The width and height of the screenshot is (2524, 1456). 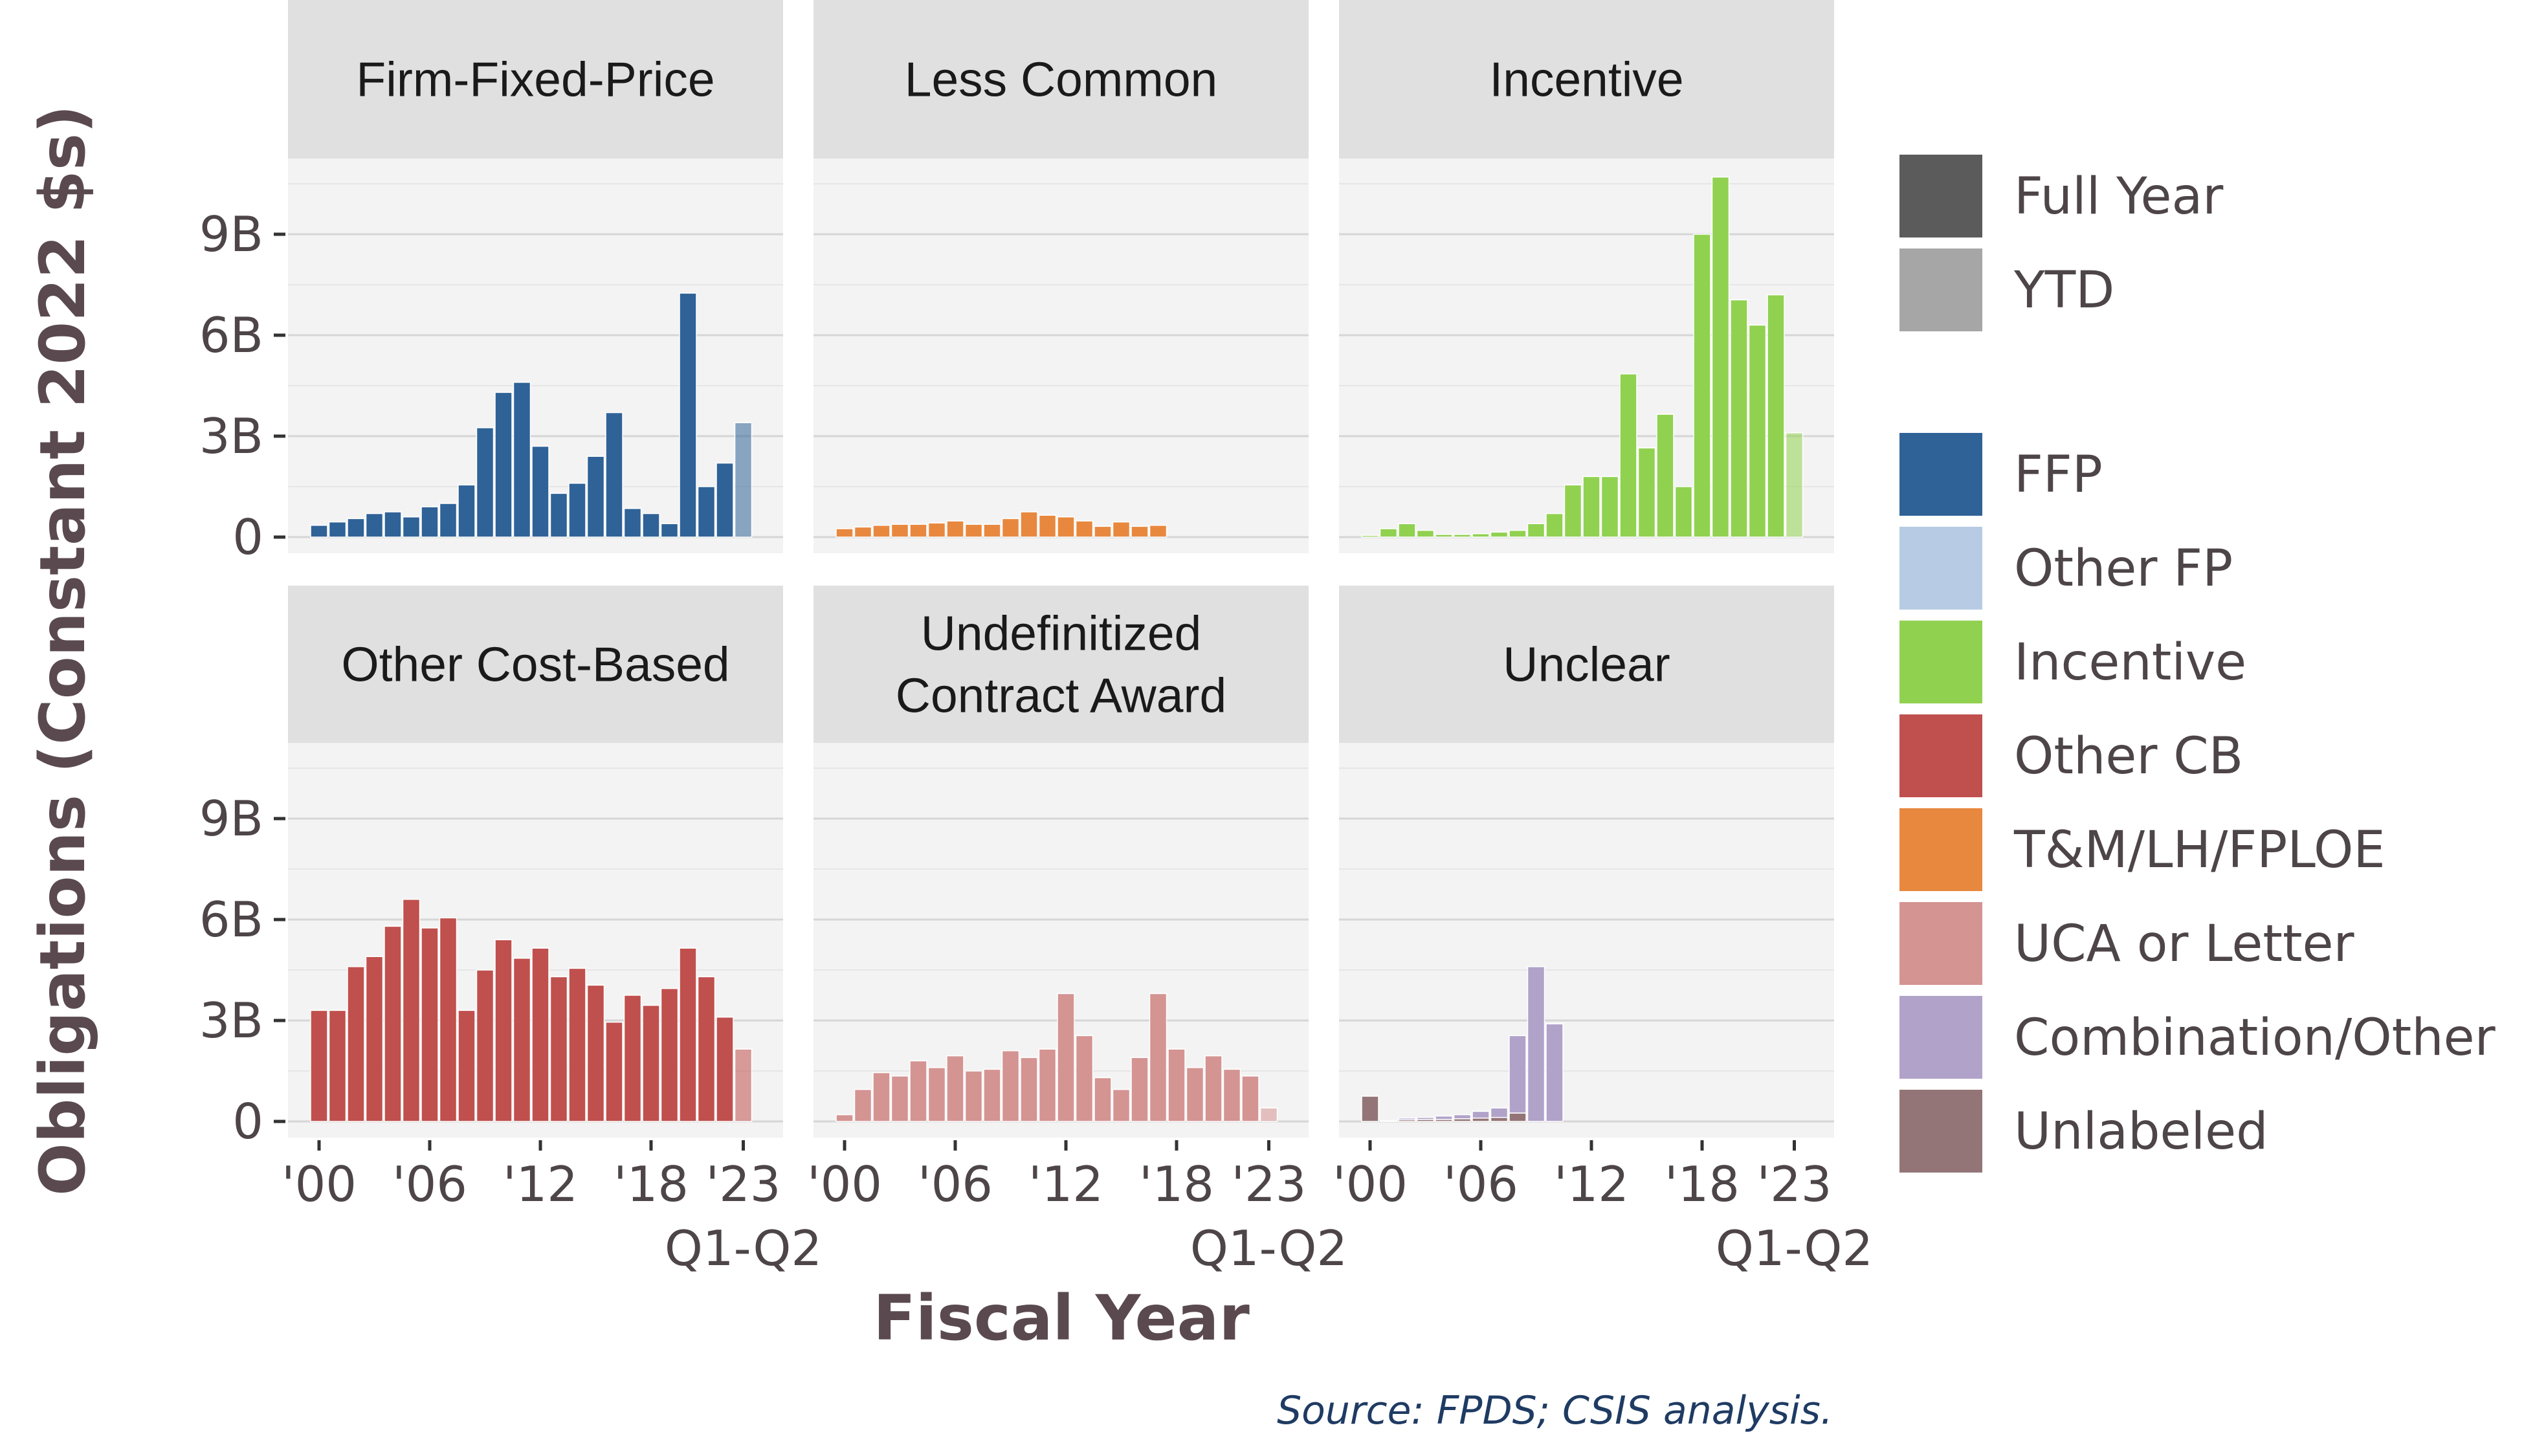 What do you see at coordinates (1061, 1318) in the screenshot?
I see `x-axis-title: Fiscal Year` at bounding box center [1061, 1318].